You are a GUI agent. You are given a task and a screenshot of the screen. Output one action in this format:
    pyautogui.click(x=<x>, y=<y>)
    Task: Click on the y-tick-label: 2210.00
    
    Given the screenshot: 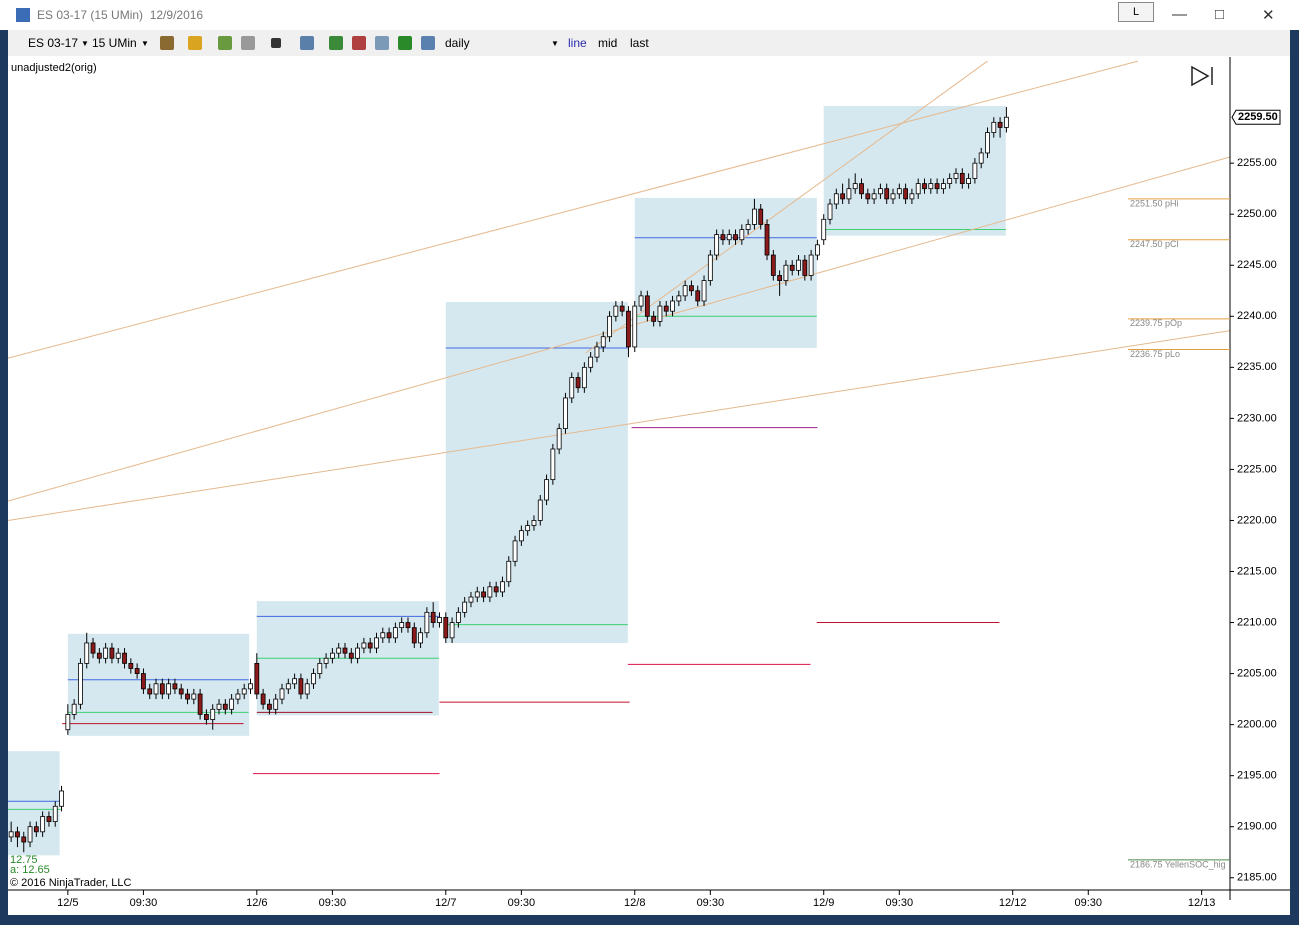 What is the action you would take?
    pyautogui.click(x=1257, y=622)
    